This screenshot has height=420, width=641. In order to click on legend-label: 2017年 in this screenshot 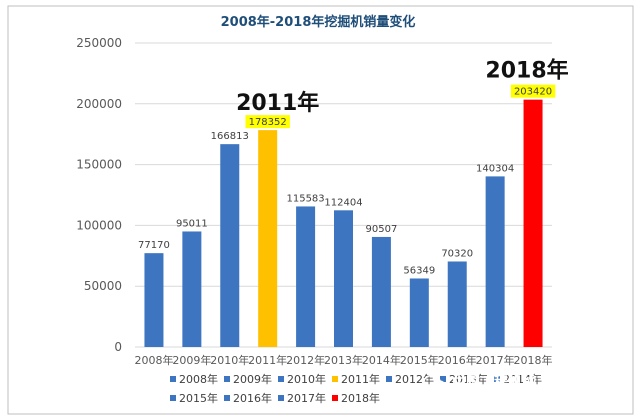, I will do `click(306, 398)`.